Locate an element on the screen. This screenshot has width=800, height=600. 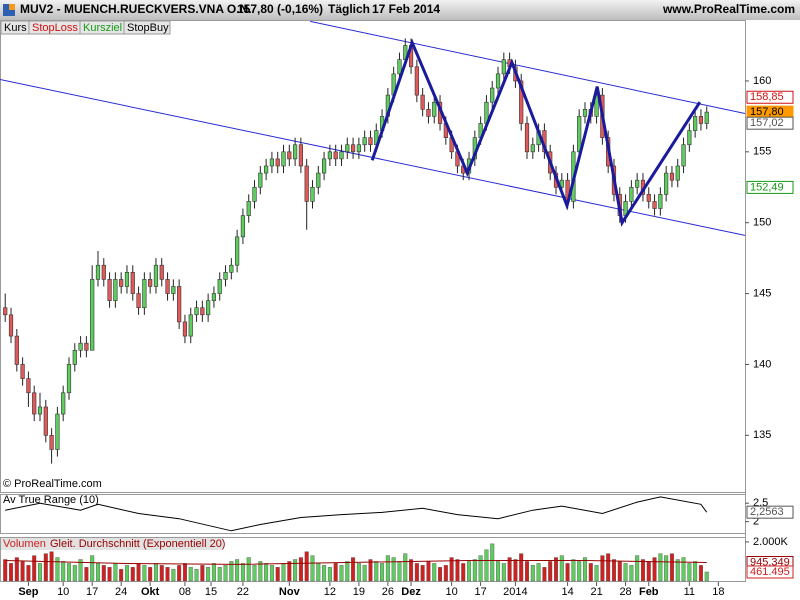
button: Kurs is located at coordinates (15, 28).